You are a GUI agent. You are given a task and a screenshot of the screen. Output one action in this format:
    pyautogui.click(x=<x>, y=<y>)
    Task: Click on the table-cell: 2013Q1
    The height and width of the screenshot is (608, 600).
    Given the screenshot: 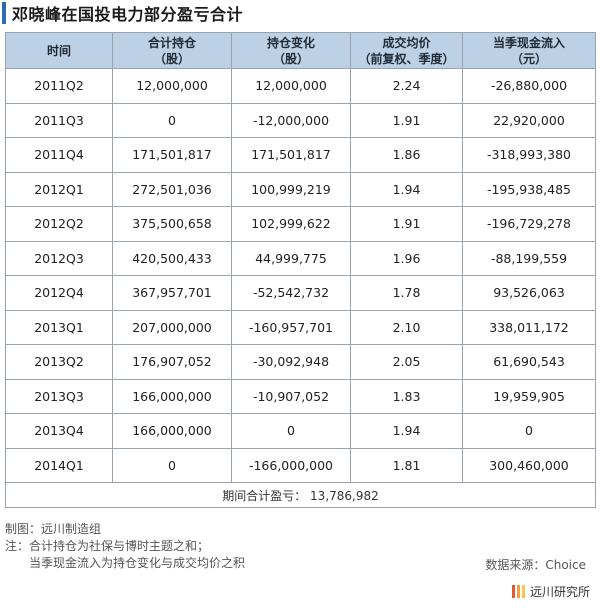 What is the action you would take?
    pyautogui.click(x=59, y=327)
    